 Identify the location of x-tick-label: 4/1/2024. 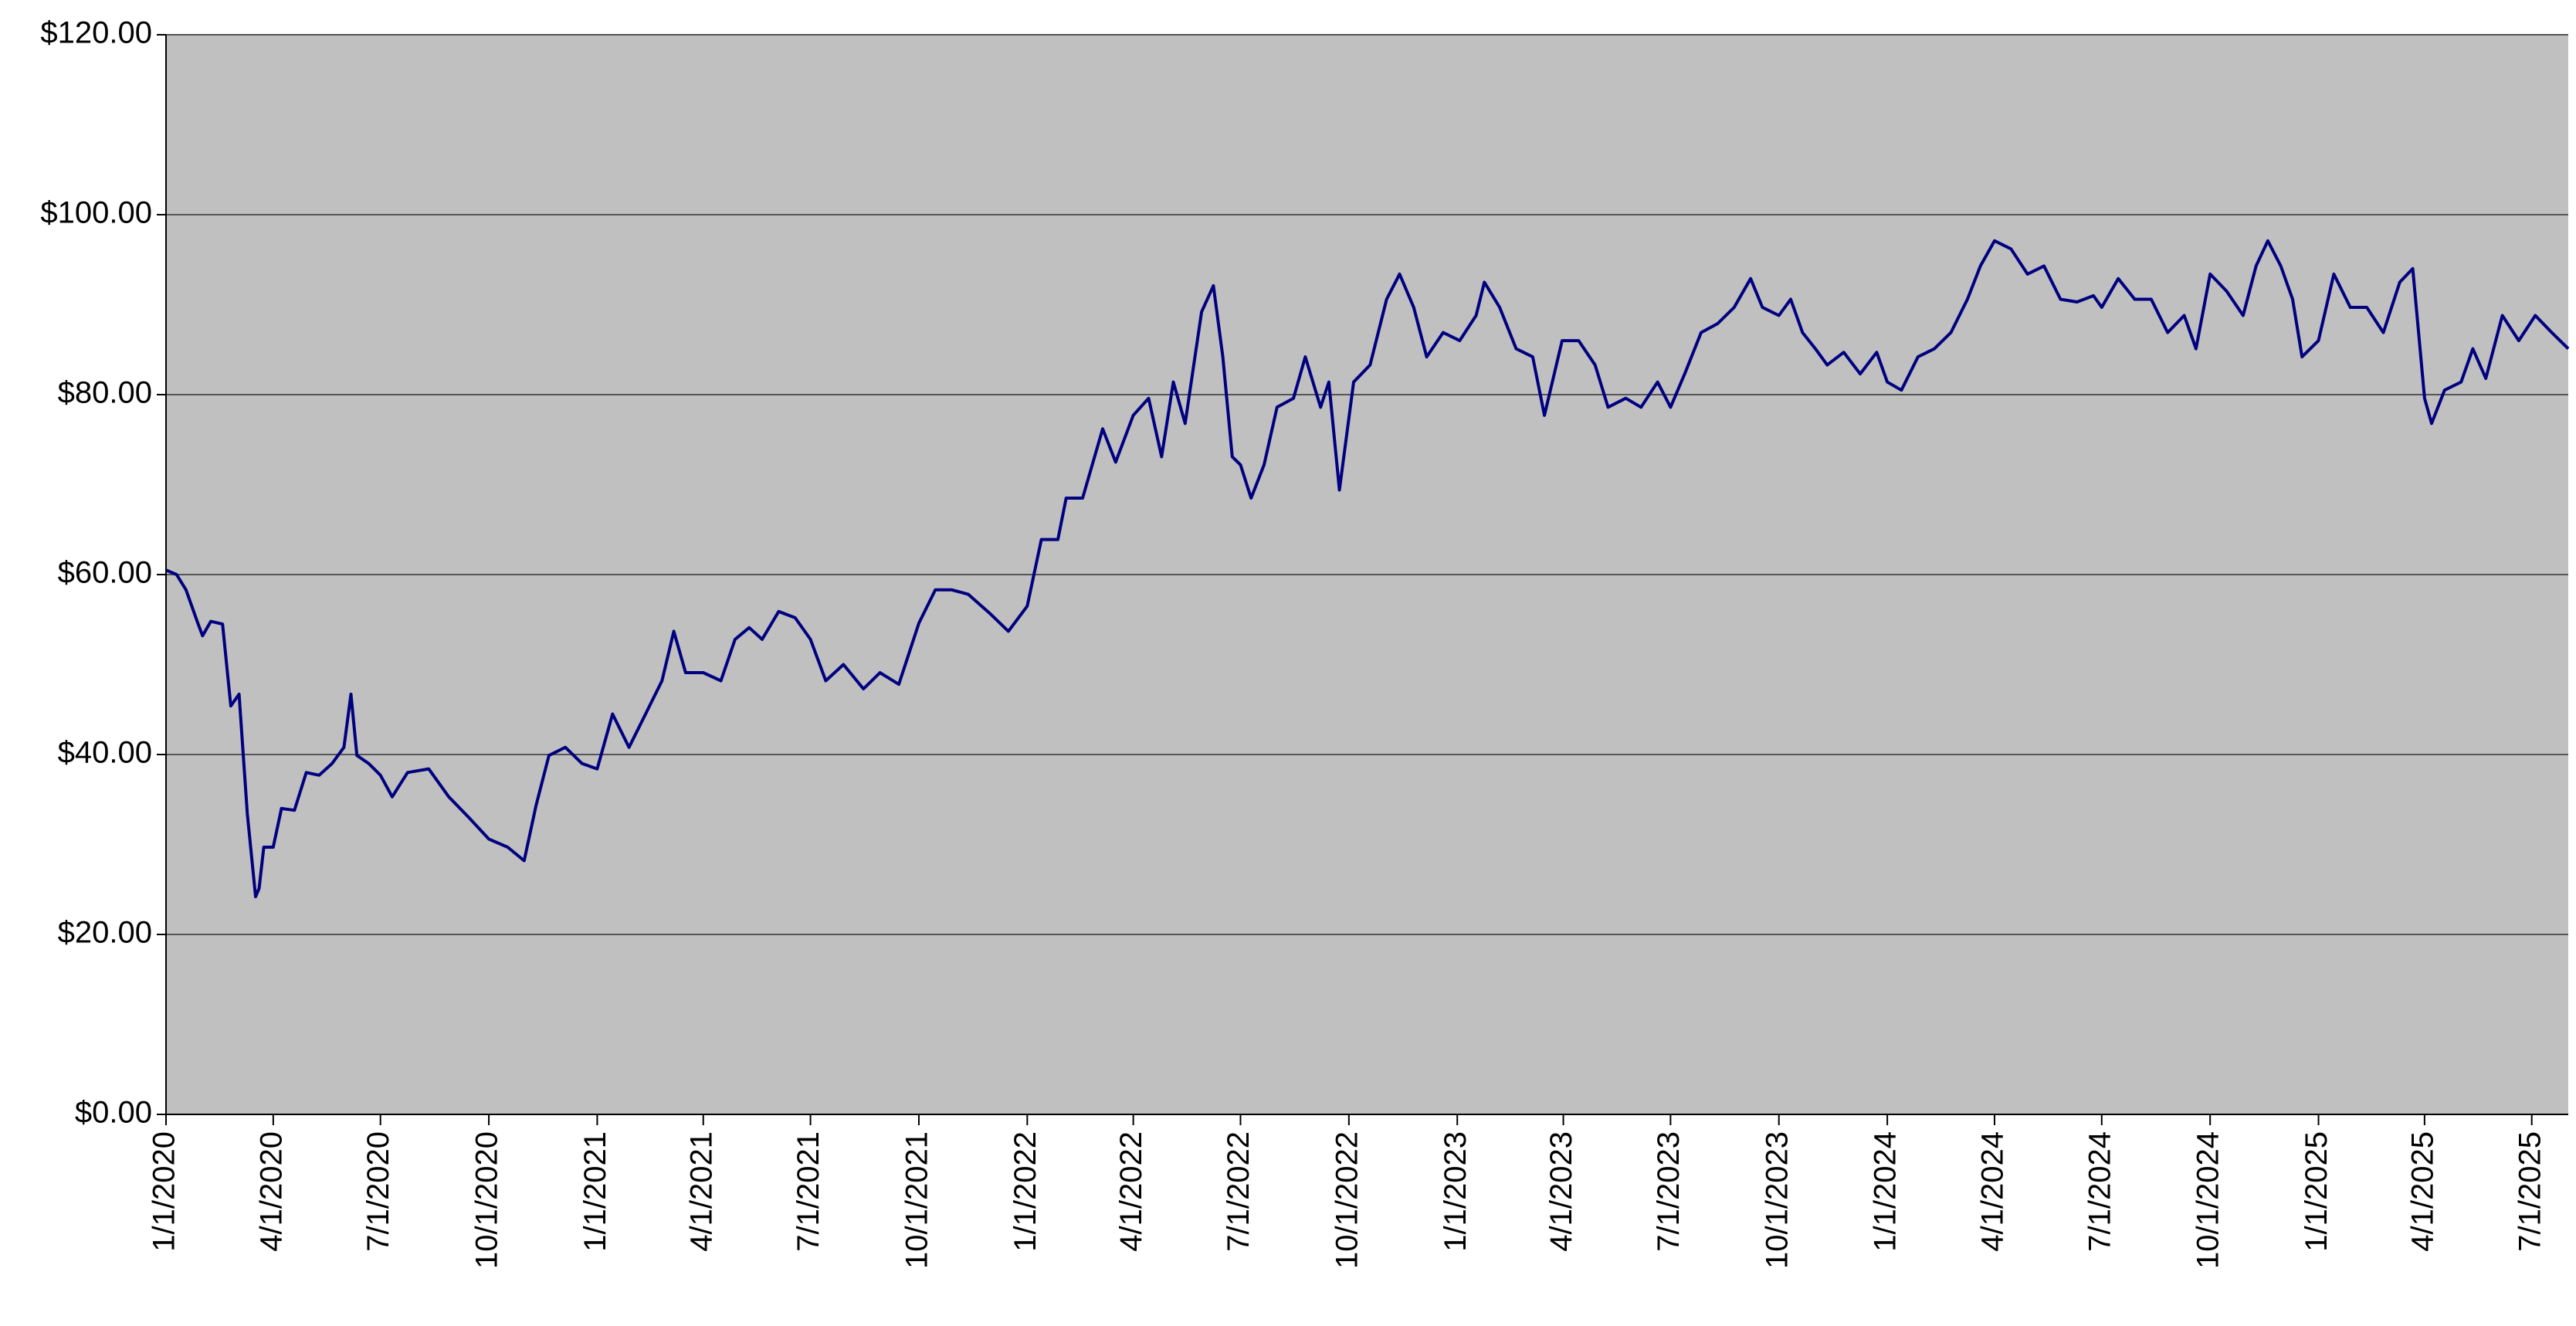
(1993, 1191).